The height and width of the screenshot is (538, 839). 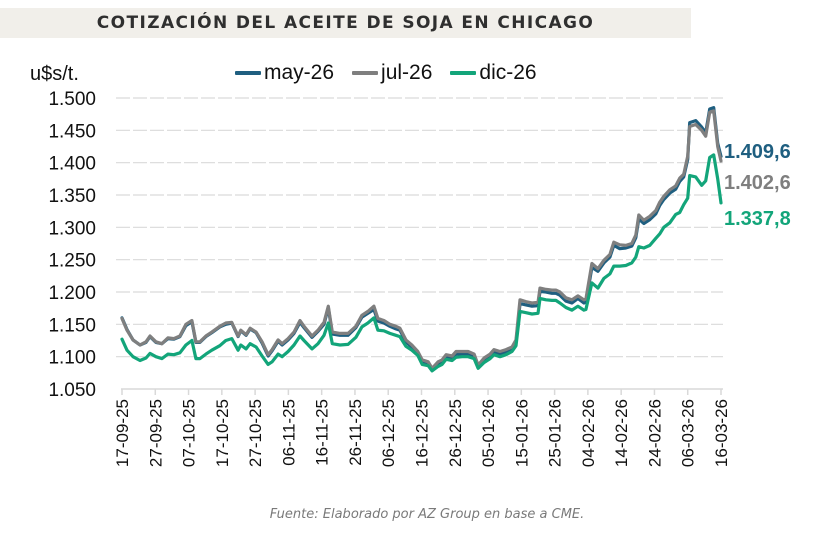 I want to click on x-tick-label: 26-12-25, so click(x=455, y=433).